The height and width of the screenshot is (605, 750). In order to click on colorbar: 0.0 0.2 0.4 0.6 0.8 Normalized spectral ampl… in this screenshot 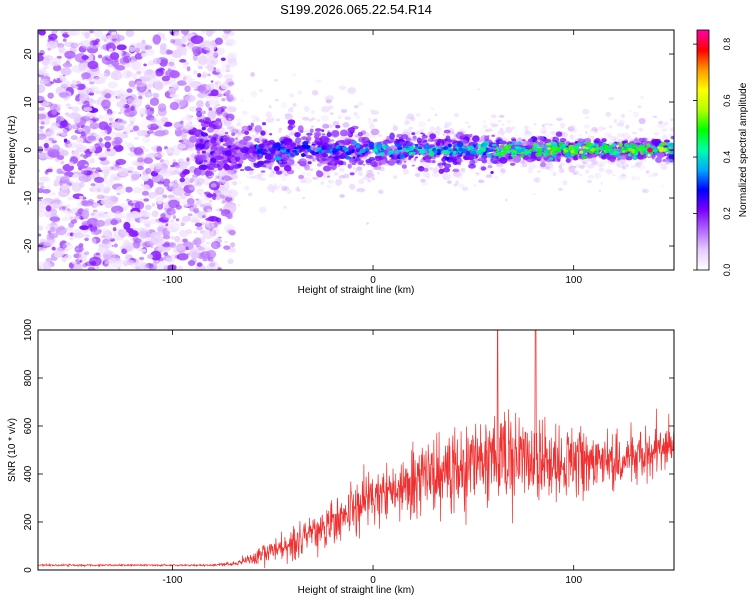, I will do `click(721, 152)`.